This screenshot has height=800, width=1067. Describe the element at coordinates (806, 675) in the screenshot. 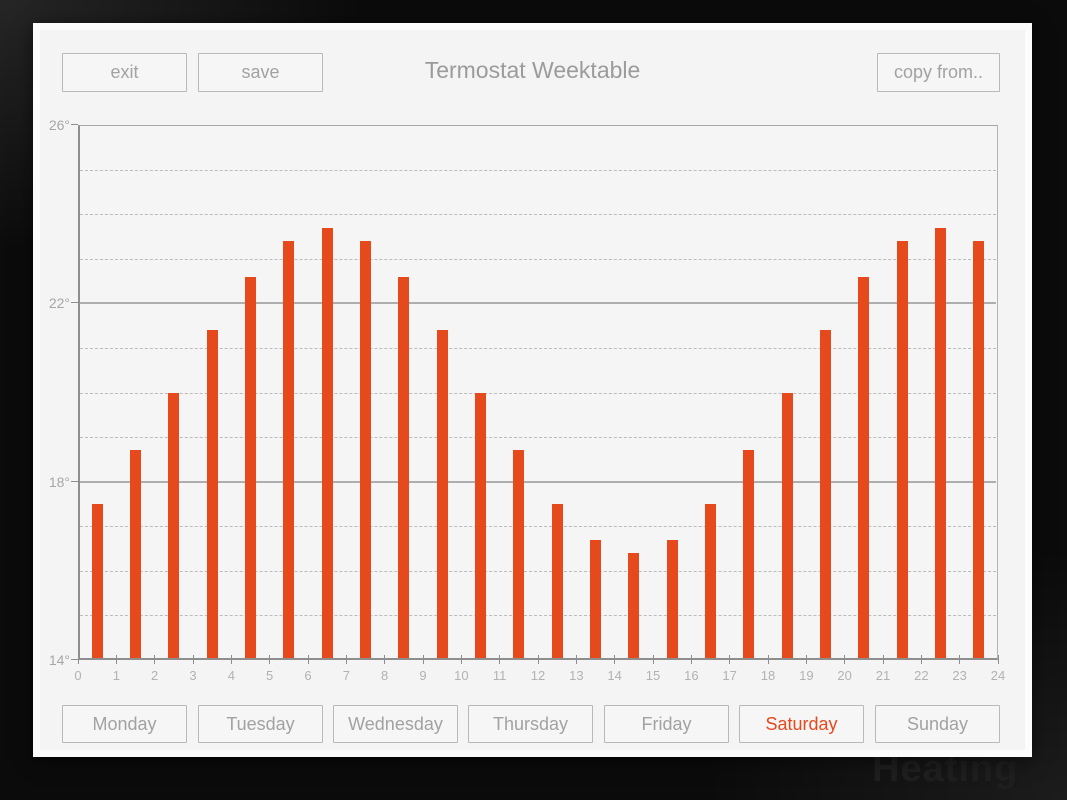

I see `x-axis-label: 19` at that location.